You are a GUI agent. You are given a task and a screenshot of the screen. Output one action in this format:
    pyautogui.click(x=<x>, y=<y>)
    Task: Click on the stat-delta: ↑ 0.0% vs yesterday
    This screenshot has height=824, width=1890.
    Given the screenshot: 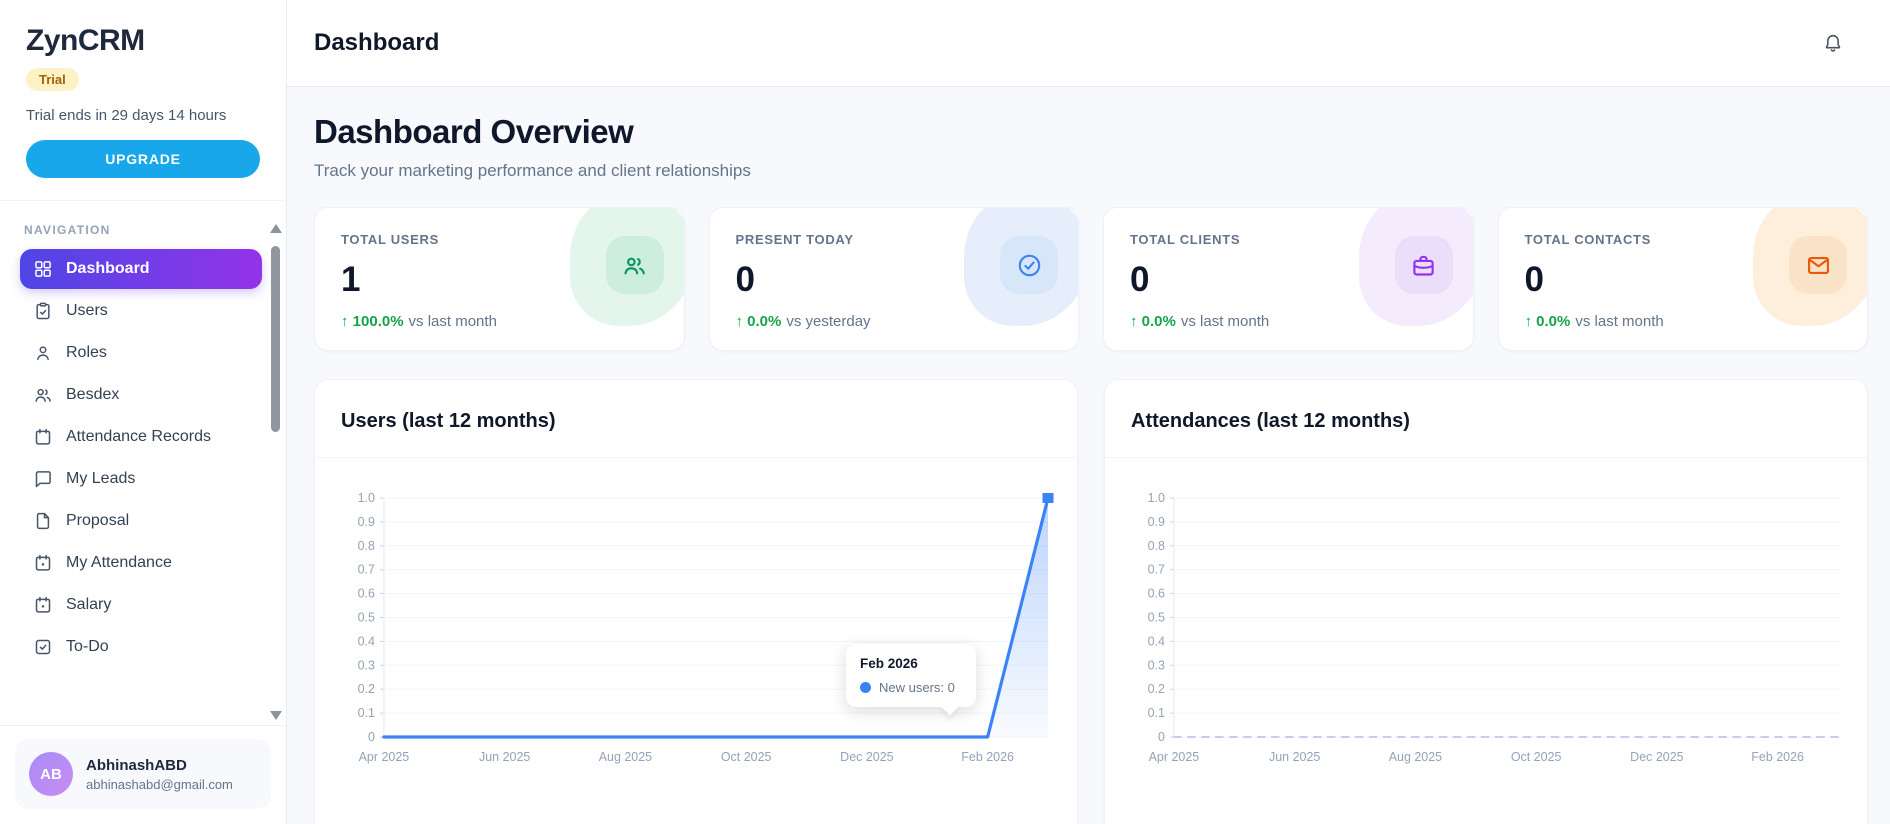 What is the action you would take?
    pyautogui.click(x=803, y=321)
    